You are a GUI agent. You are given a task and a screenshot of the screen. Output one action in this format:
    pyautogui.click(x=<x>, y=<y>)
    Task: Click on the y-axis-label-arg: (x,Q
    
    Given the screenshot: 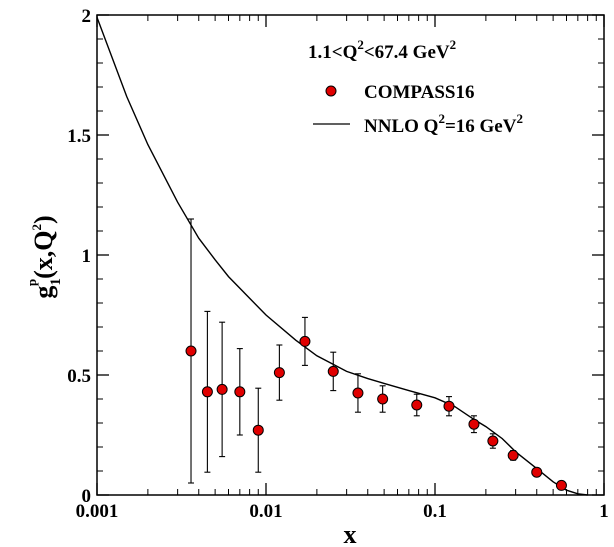 What is the action you would take?
    pyautogui.click(x=43, y=255)
    